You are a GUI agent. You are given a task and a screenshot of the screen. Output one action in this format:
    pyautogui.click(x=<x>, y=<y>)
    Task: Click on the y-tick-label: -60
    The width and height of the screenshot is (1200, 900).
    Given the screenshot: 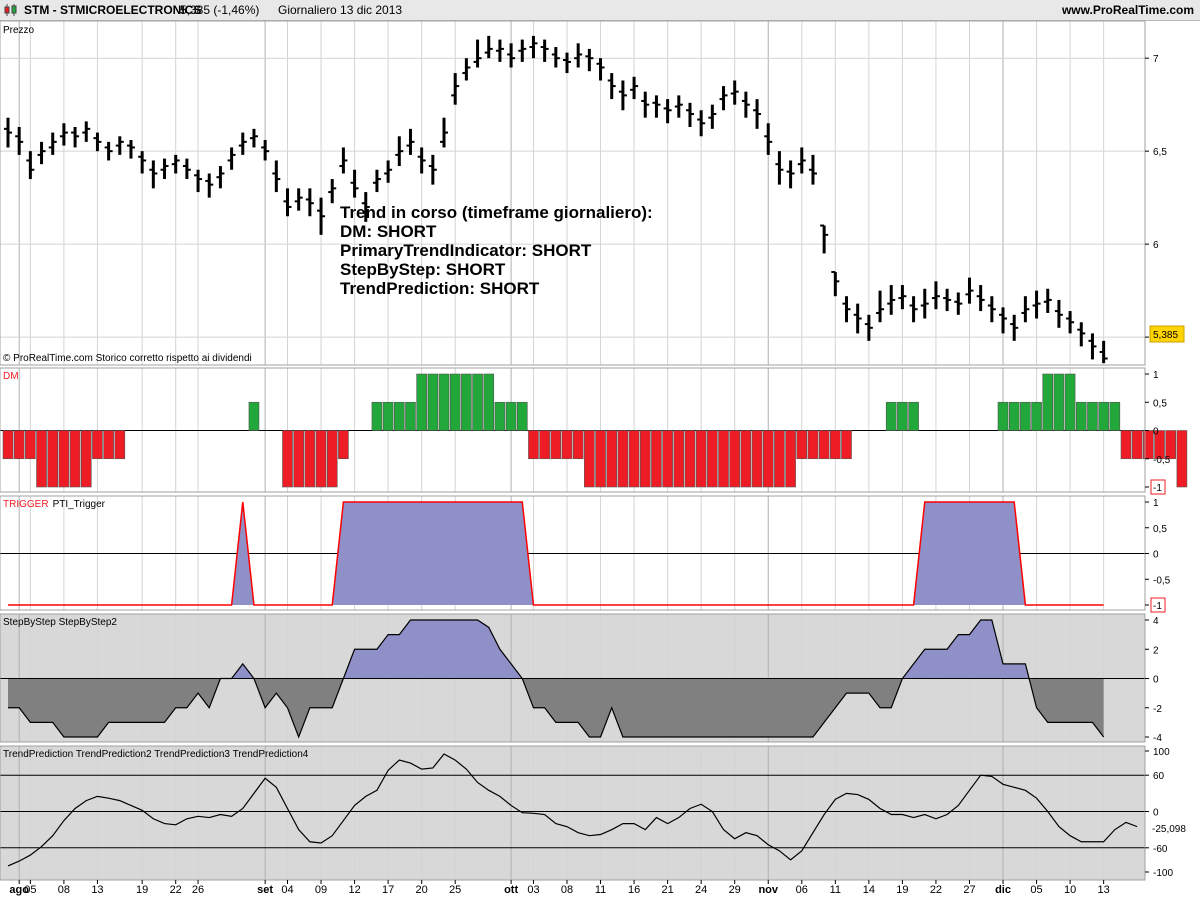 What is the action you would take?
    pyautogui.click(x=1160, y=849)
    